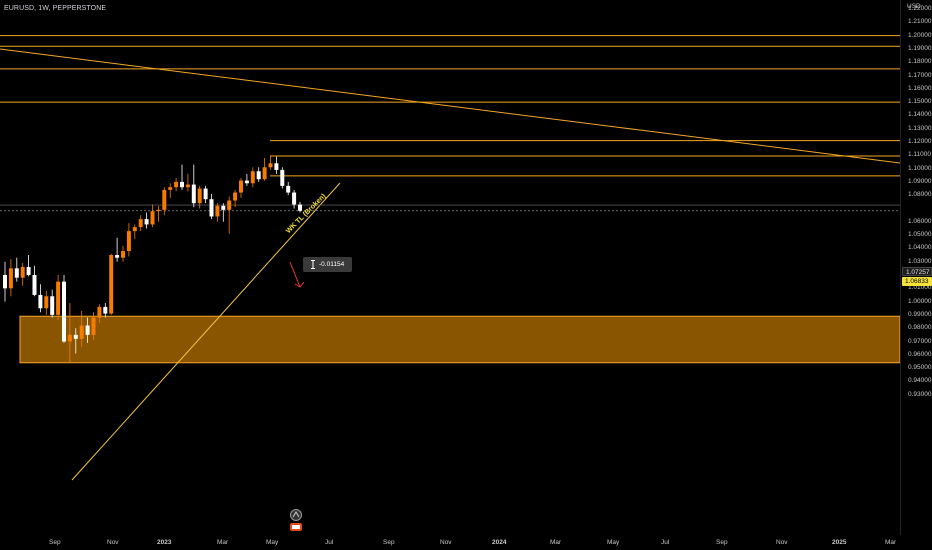  What do you see at coordinates (920, 354) in the screenshot?
I see `price-tick-label: 0.96000` at bounding box center [920, 354].